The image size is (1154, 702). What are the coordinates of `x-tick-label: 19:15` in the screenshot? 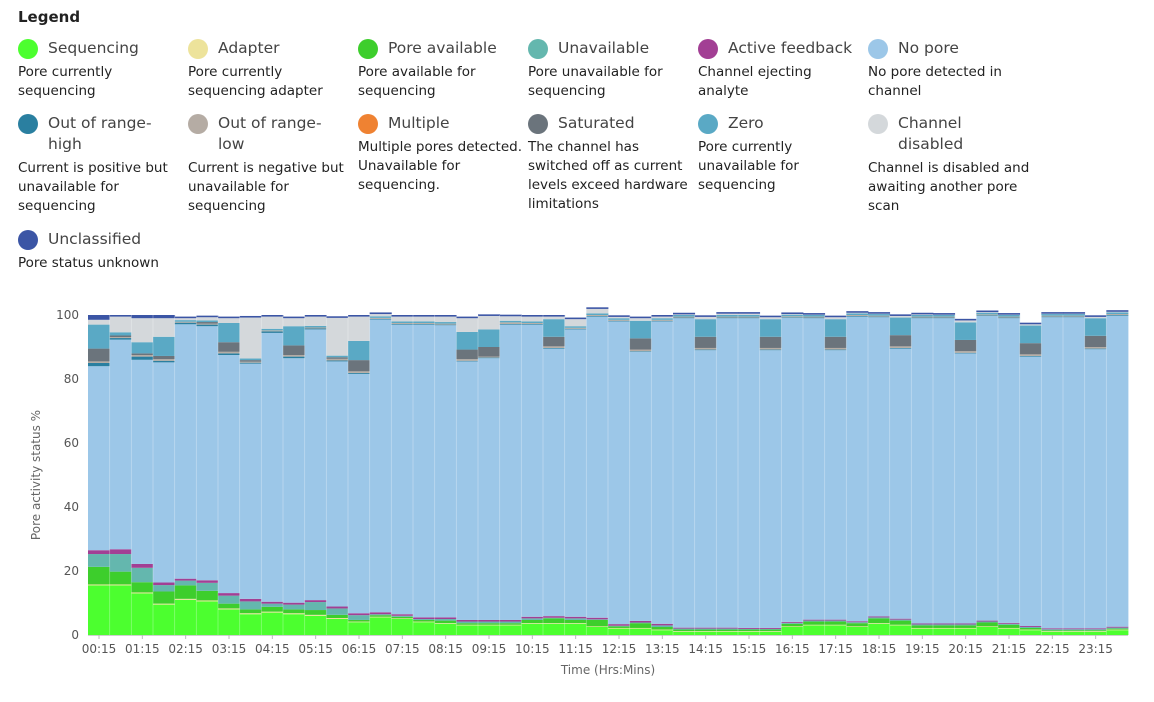 It's located at (922, 649).